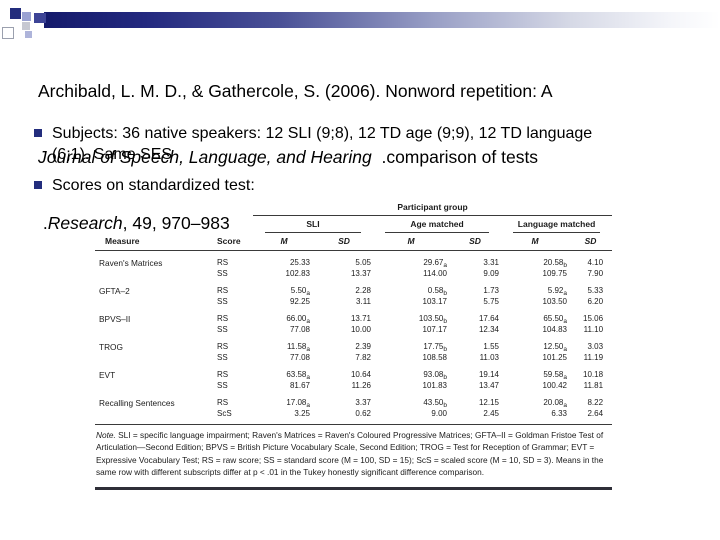 This screenshot has height=540, width=720. I want to click on gradient-bar-decoration, so click(382, 20).